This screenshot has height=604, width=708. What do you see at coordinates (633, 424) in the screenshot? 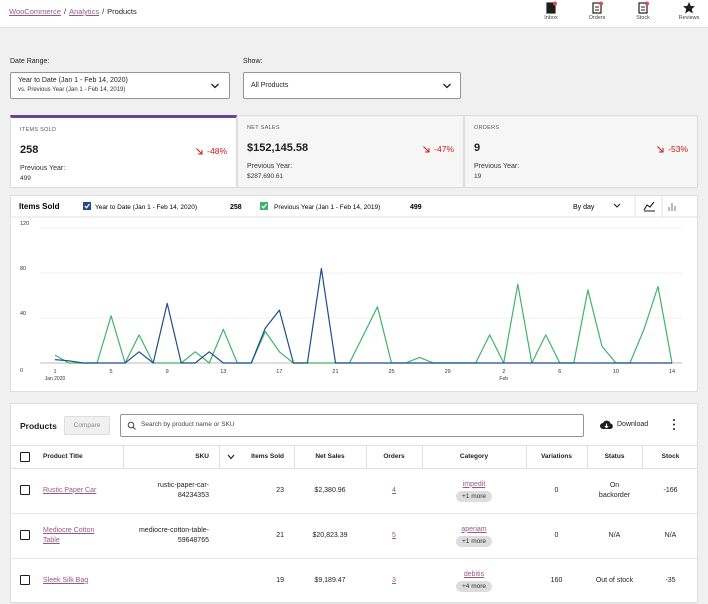
I see `download-button: Download` at bounding box center [633, 424].